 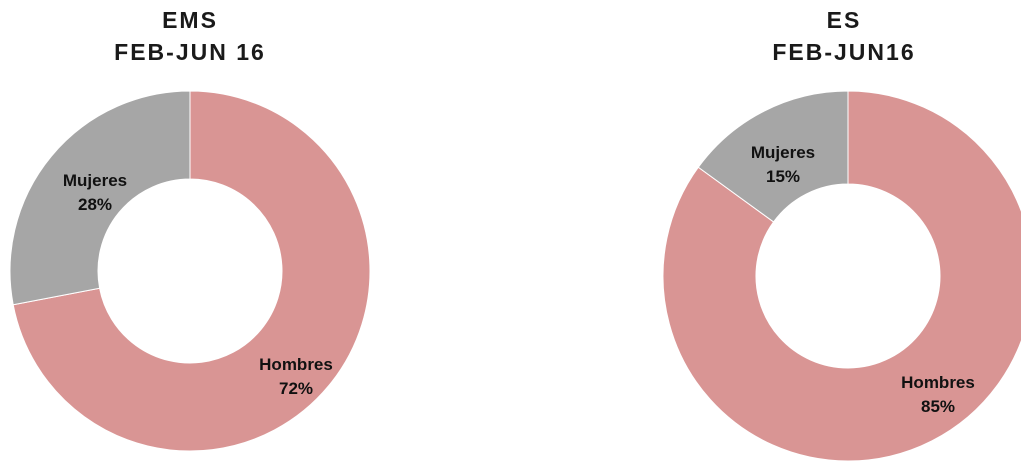 I want to click on data-label-percent: 85%, so click(x=938, y=406).